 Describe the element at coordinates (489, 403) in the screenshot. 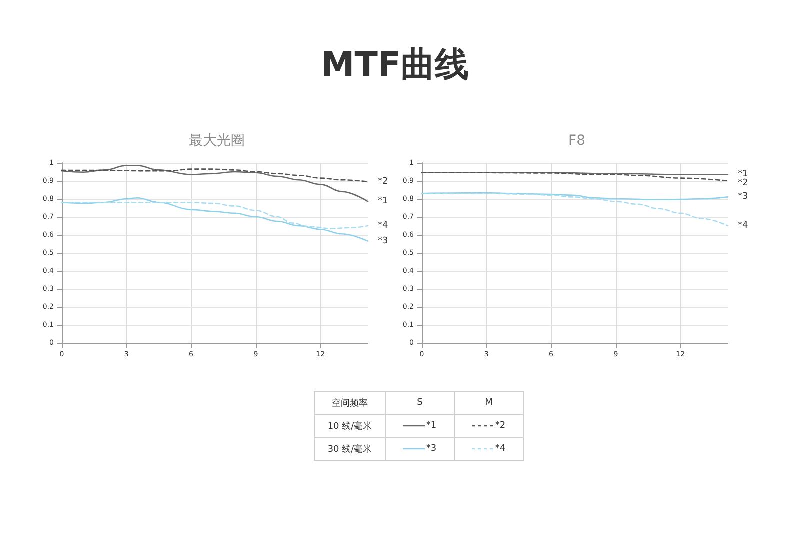

I see `text: M` at that location.